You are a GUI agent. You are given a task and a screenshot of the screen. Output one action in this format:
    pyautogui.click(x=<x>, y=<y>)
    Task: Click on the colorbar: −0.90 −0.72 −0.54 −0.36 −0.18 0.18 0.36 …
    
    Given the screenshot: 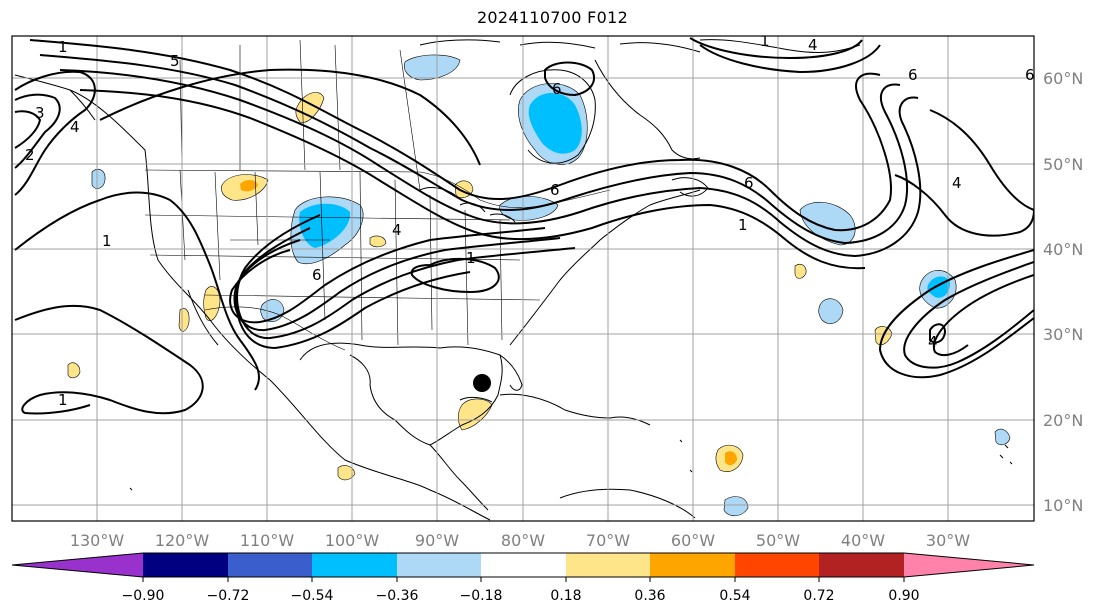 What is the action you would take?
    pyautogui.click(x=523, y=578)
    